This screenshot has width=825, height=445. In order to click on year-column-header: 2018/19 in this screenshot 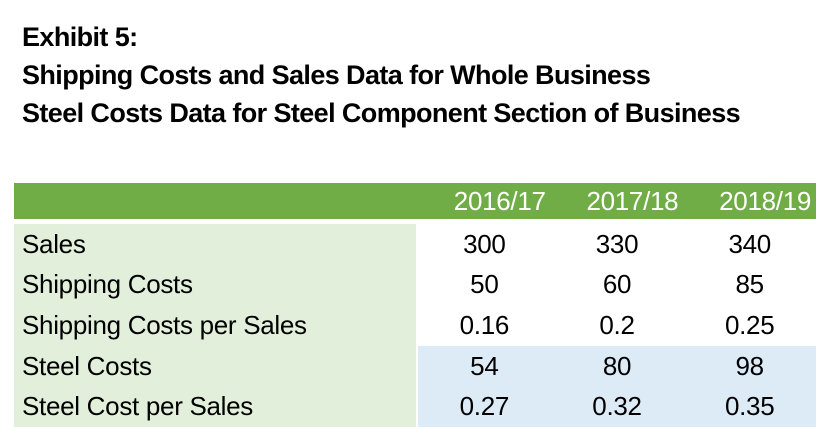, I will do `click(765, 200)`.